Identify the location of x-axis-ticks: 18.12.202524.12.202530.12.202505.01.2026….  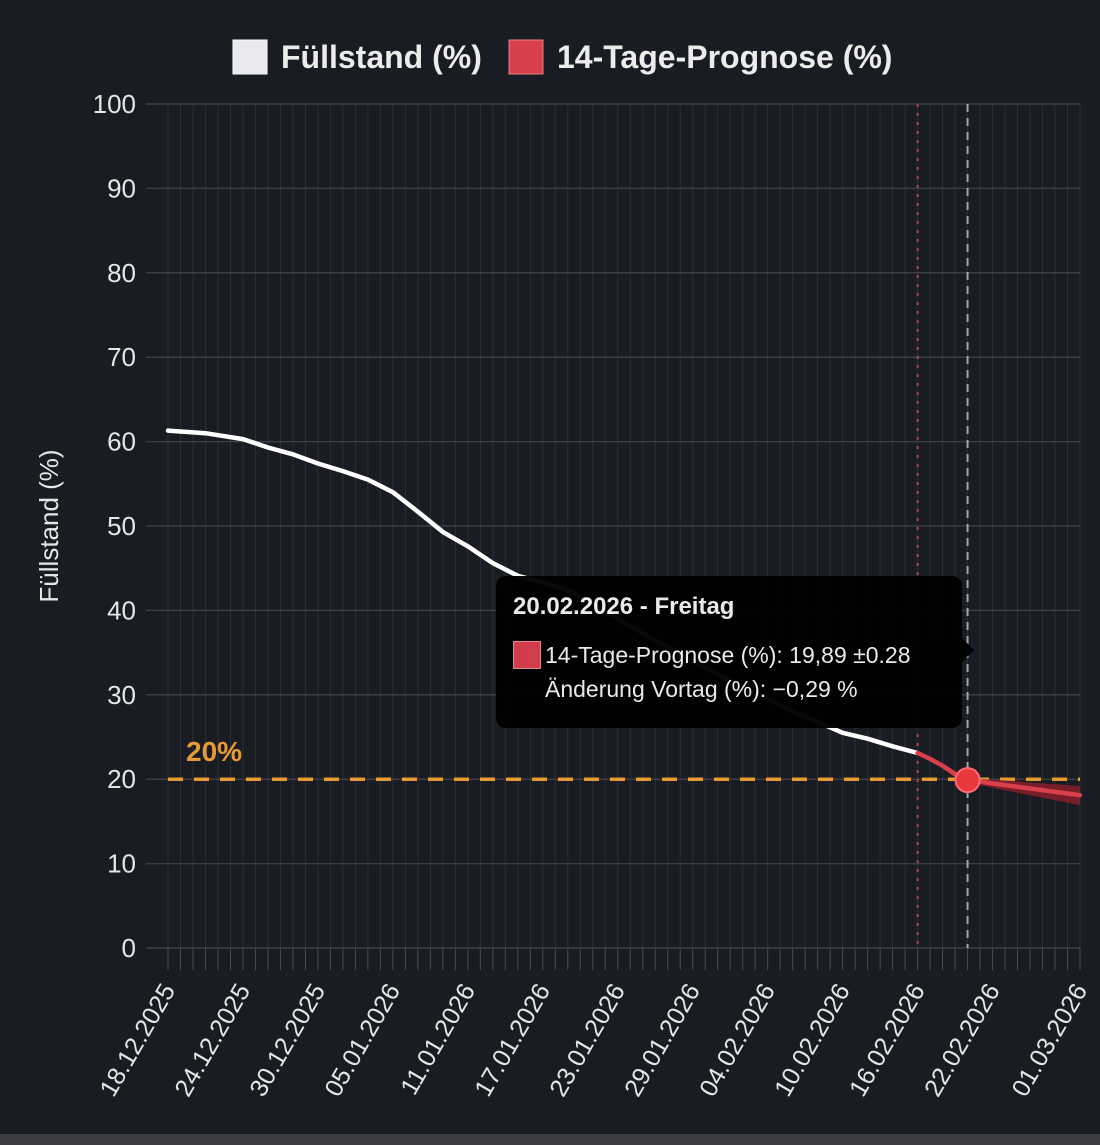
(593, 1040).